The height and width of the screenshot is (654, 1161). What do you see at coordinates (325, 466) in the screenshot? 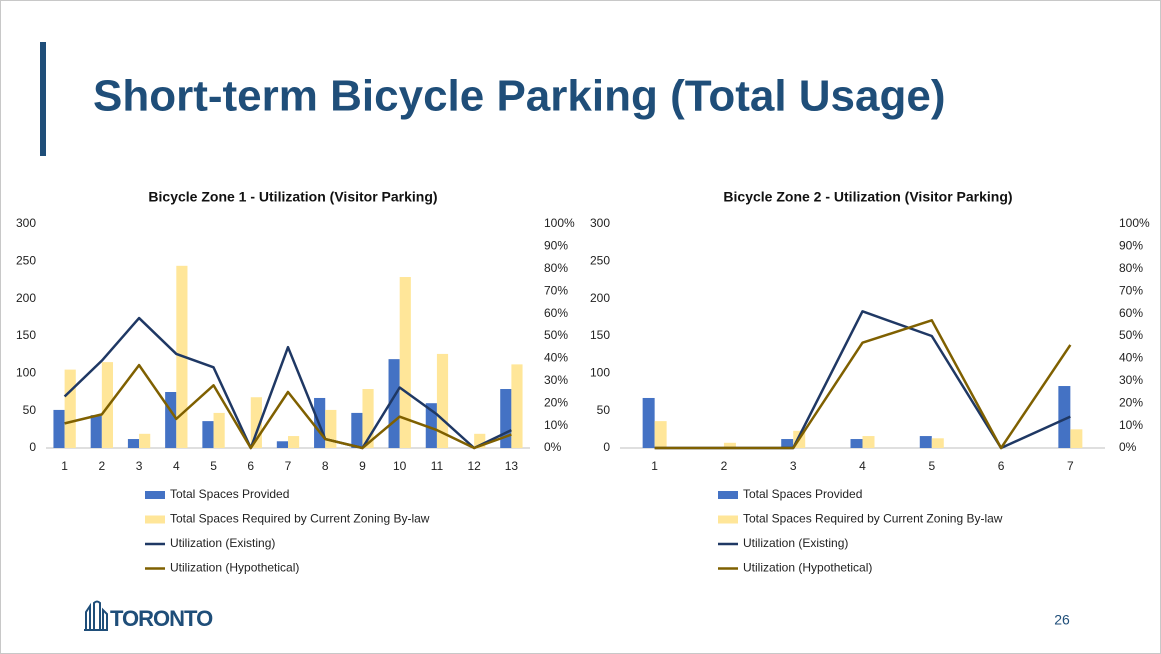
I see `x-tick-label: 8` at bounding box center [325, 466].